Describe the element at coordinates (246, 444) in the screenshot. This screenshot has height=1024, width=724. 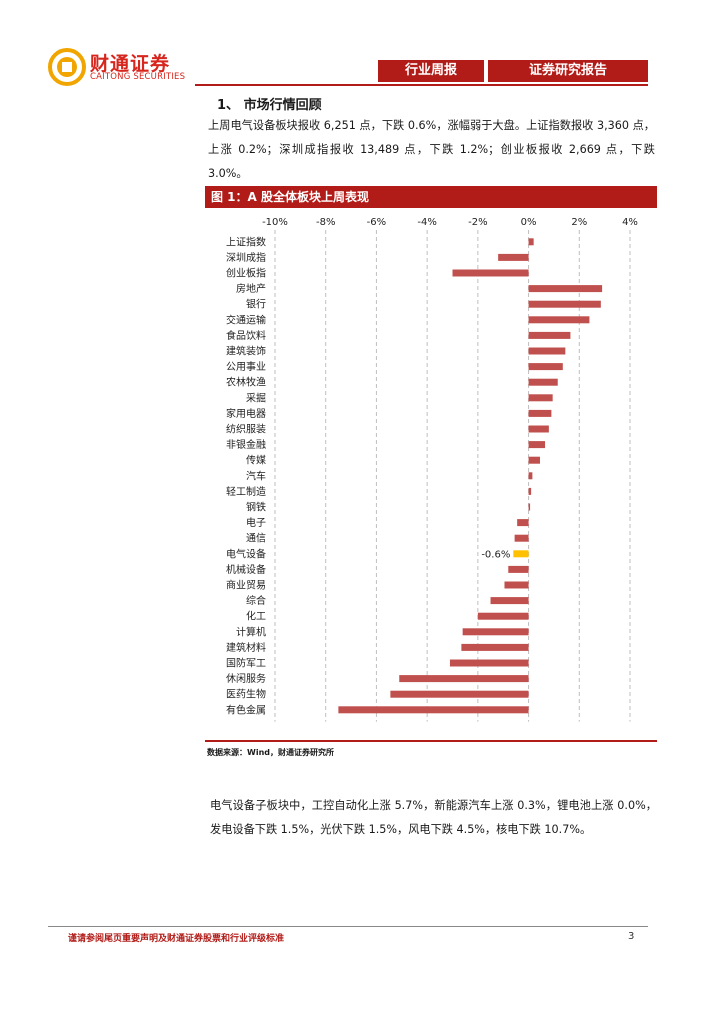
I see `category-label: 非银金融` at that location.